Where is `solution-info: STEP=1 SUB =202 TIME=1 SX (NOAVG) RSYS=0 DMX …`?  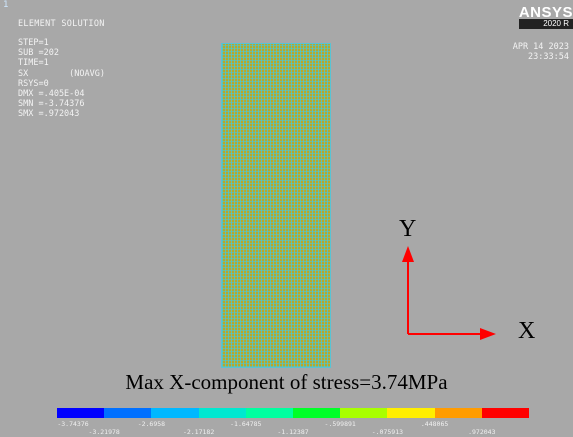
solution-info: STEP=1 SUB =202 TIME=1 SX (NOAVG) RSYS=0 DMX … is located at coordinates (61, 79).